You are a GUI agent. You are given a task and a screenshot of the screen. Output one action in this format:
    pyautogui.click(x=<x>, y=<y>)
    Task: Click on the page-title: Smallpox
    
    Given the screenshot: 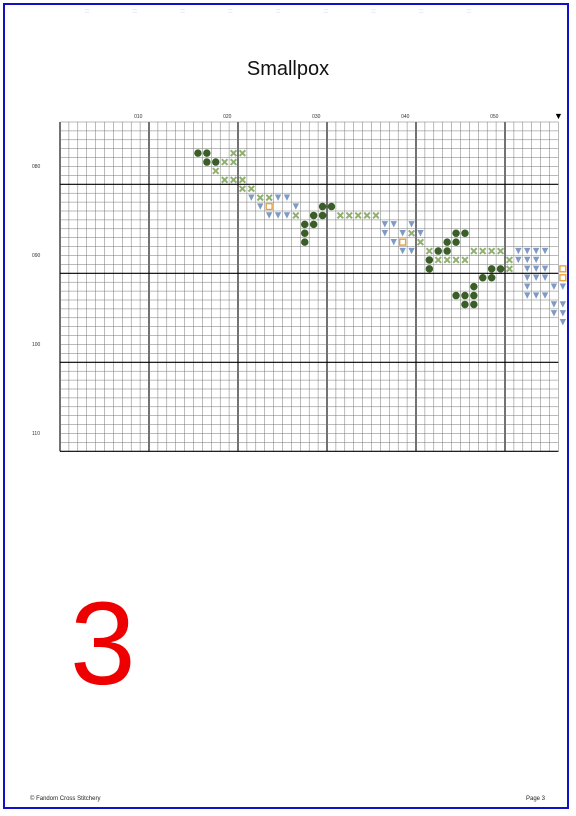 What is the action you would take?
    pyautogui.click(x=288, y=69)
    